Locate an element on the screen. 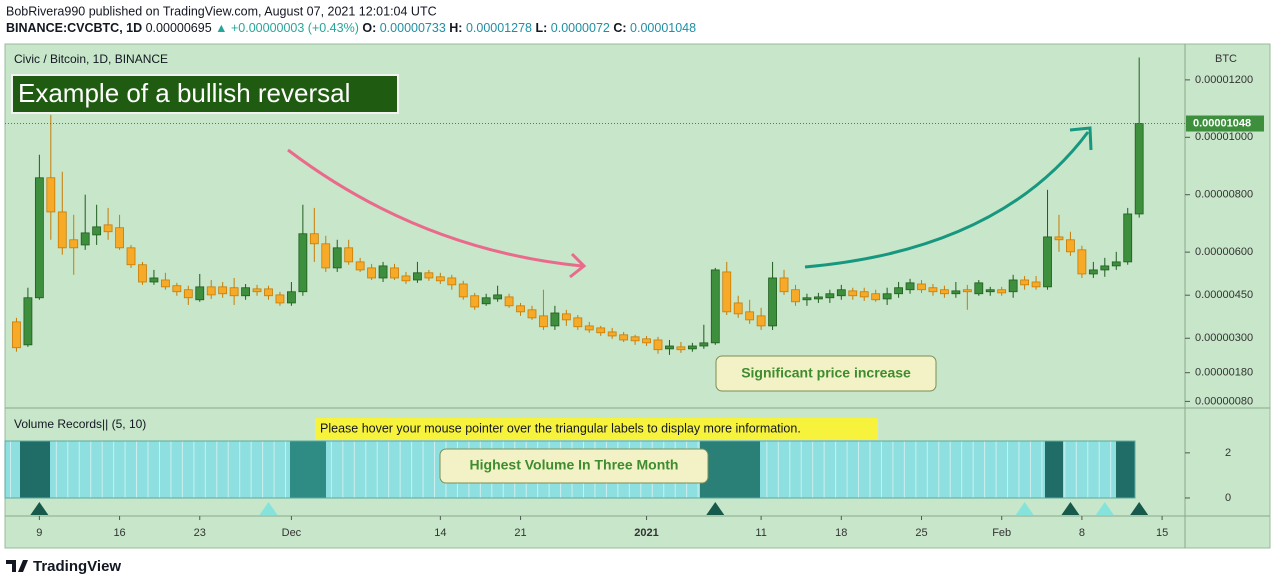 The image size is (1274, 585). ohlc-value: 0.0000072 is located at coordinates (580, 28).